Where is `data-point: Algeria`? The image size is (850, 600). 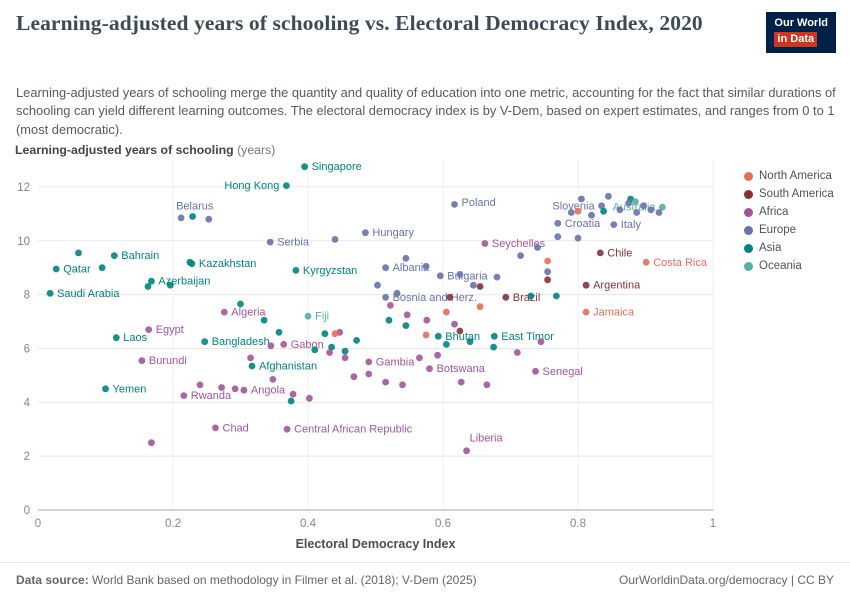
data-point: Algeria is located at coordinates (224, 312).